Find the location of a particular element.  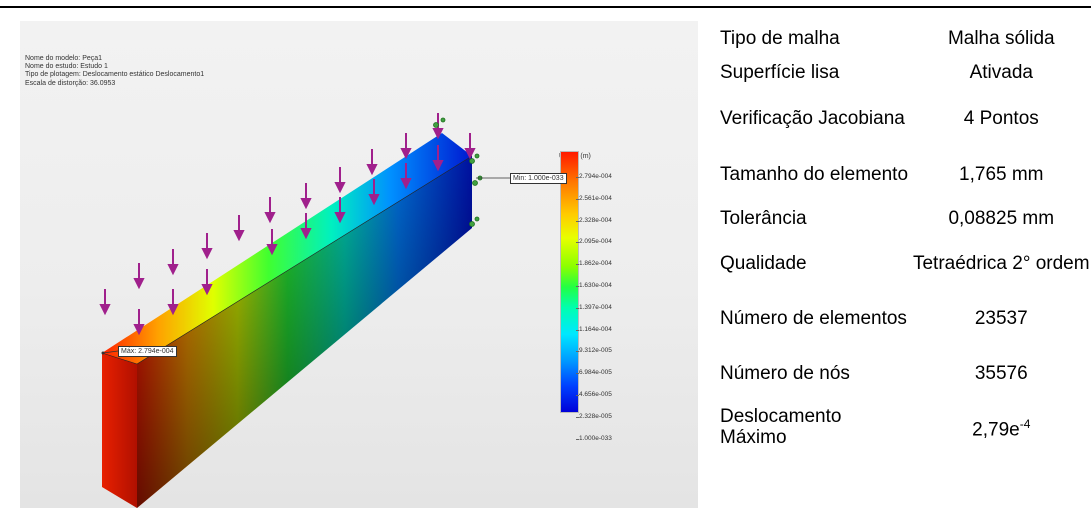

legend-tick-label: 2.328e-005 is located at coordinates (594, 416).